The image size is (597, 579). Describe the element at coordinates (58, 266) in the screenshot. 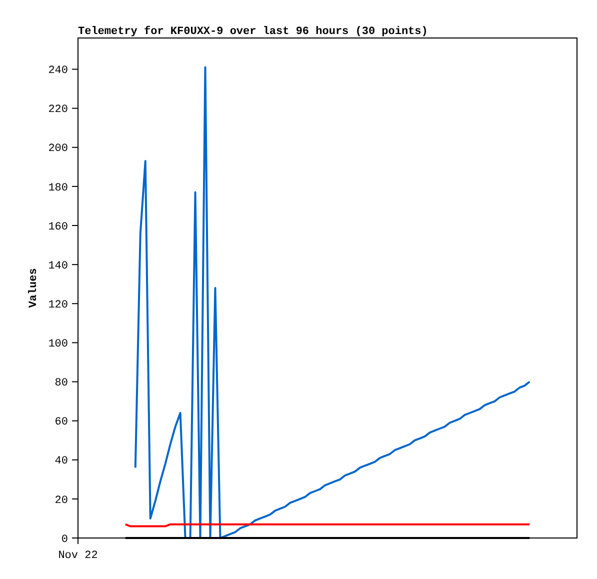

I see `y-tick-label: 140` at that location.